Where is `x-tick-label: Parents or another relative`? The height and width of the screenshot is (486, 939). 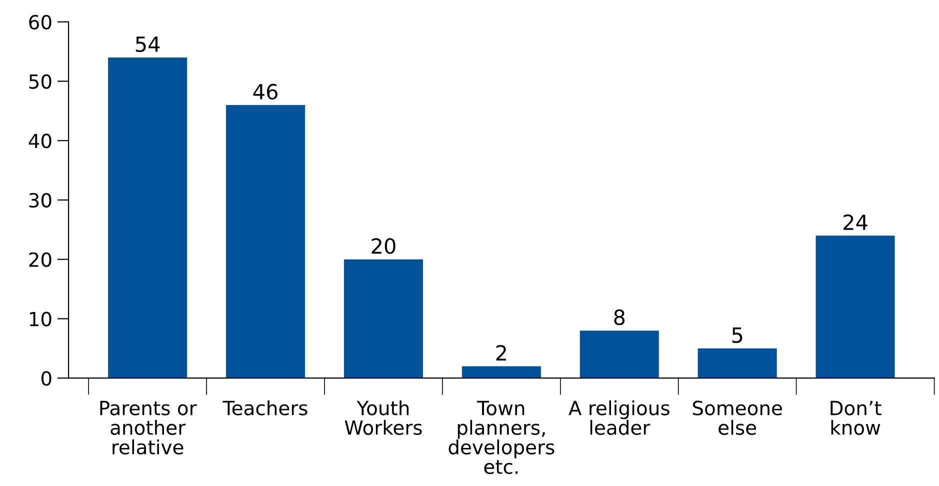
x-tick-label: Parents or another relative is located at coordinates (148, 427).